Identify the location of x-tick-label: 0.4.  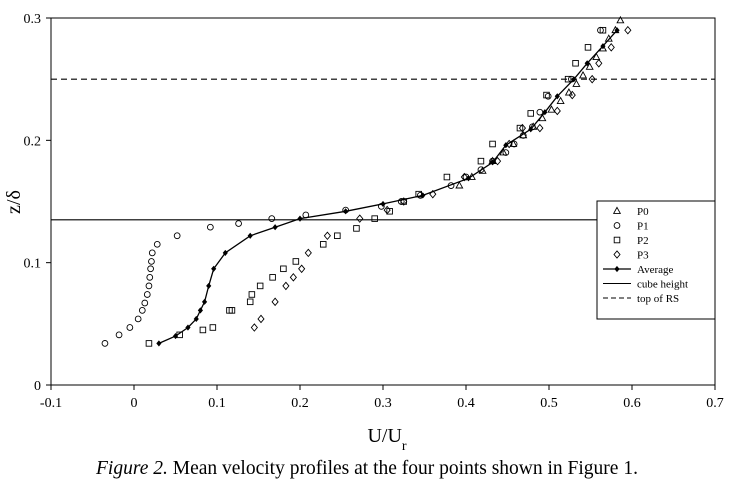
(466, 403).